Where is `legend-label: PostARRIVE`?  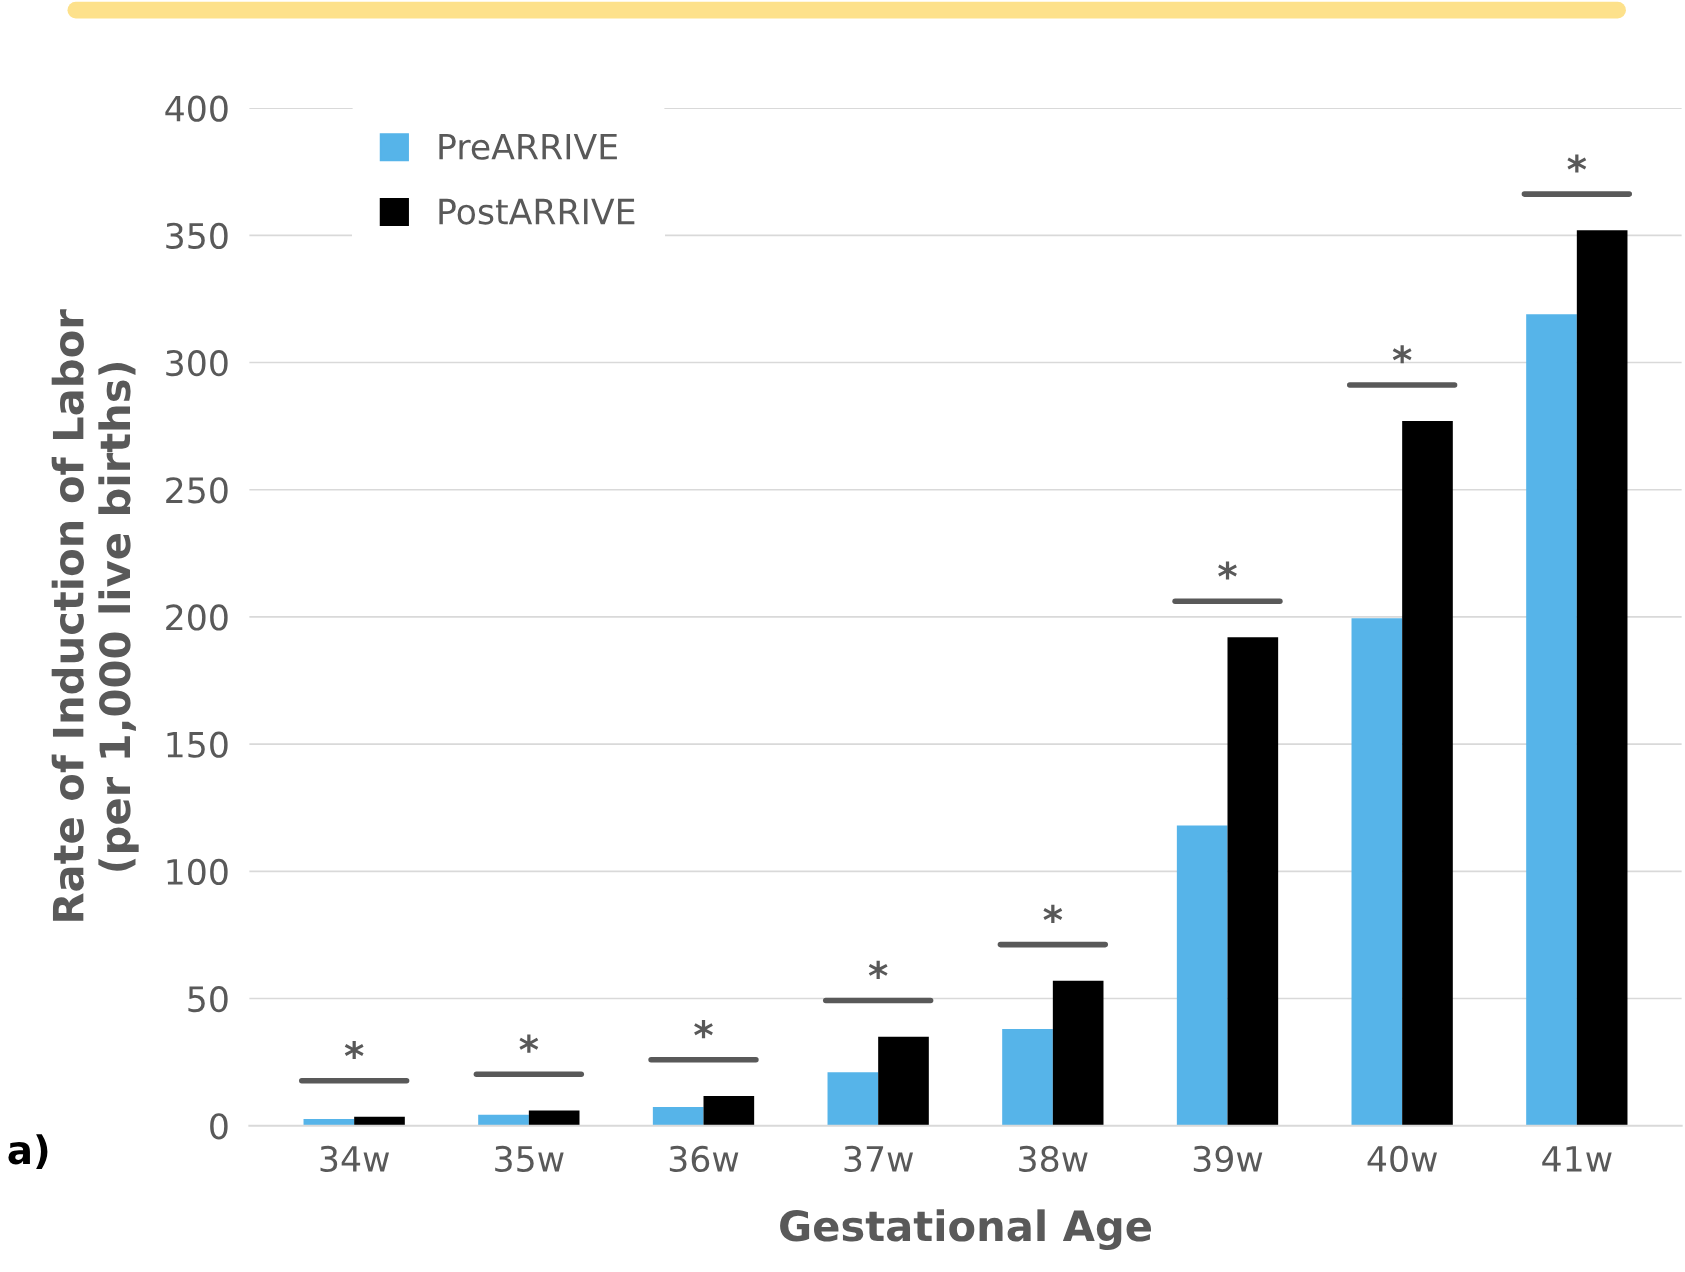 legend-label: PostARRIVE is located at coordinates (537, 211).